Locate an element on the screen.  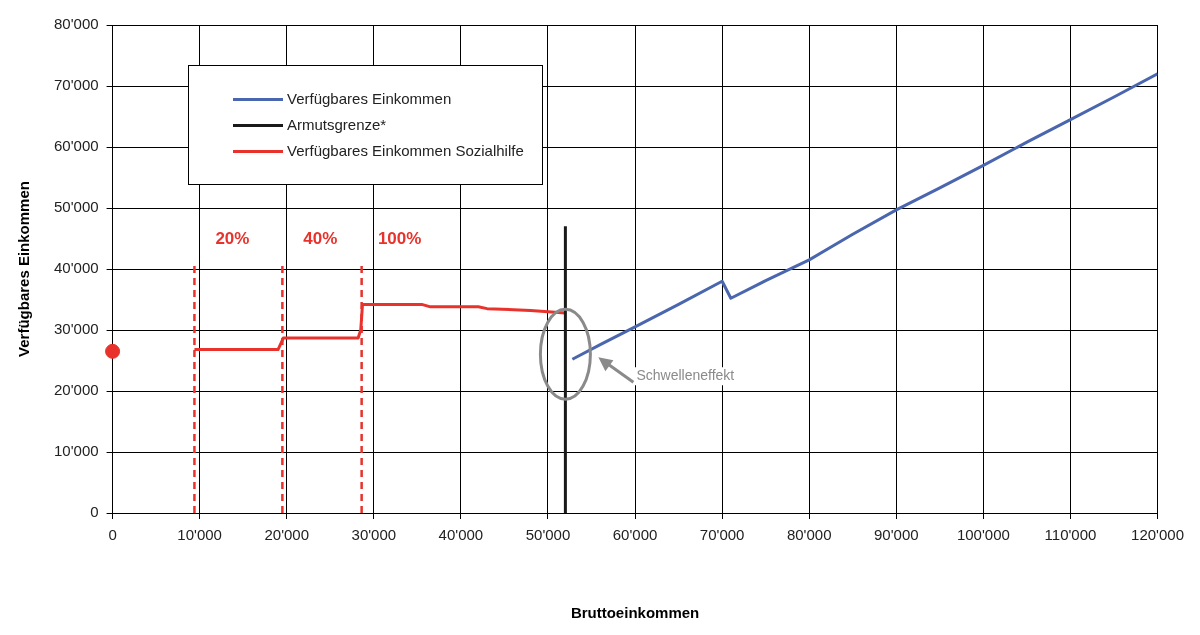
y-tick-label: 40'000 is located at coordinates (76, 268).